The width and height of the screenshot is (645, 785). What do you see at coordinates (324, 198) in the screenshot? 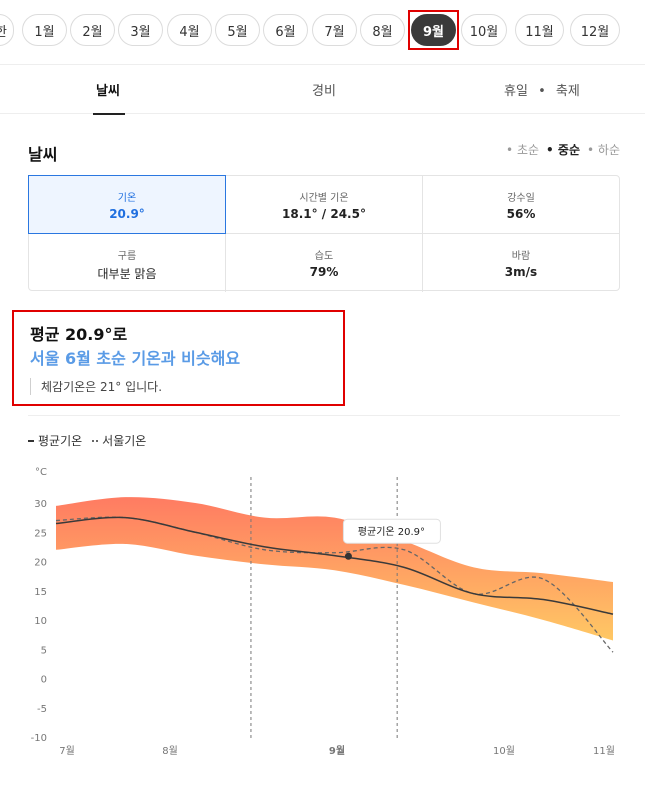
I see `stat-label: 시간별 기온` at bounding box center [324, 198].